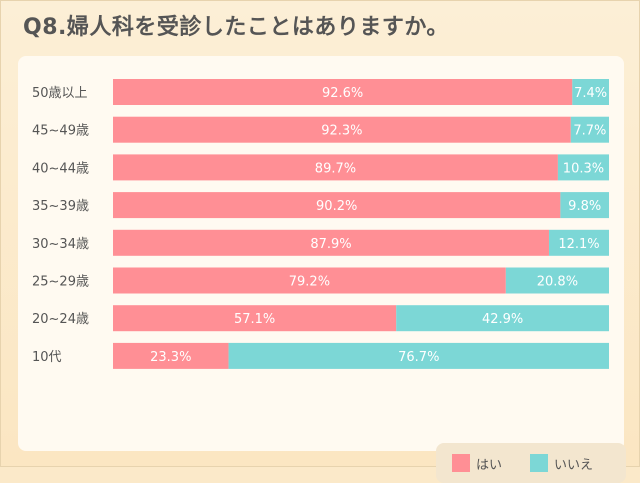 The height and width of the screenshot is (483, 640). Describe the element at coordinates (60, 131) in the screenshot. I see `category-label: 45~49歳` at that location.